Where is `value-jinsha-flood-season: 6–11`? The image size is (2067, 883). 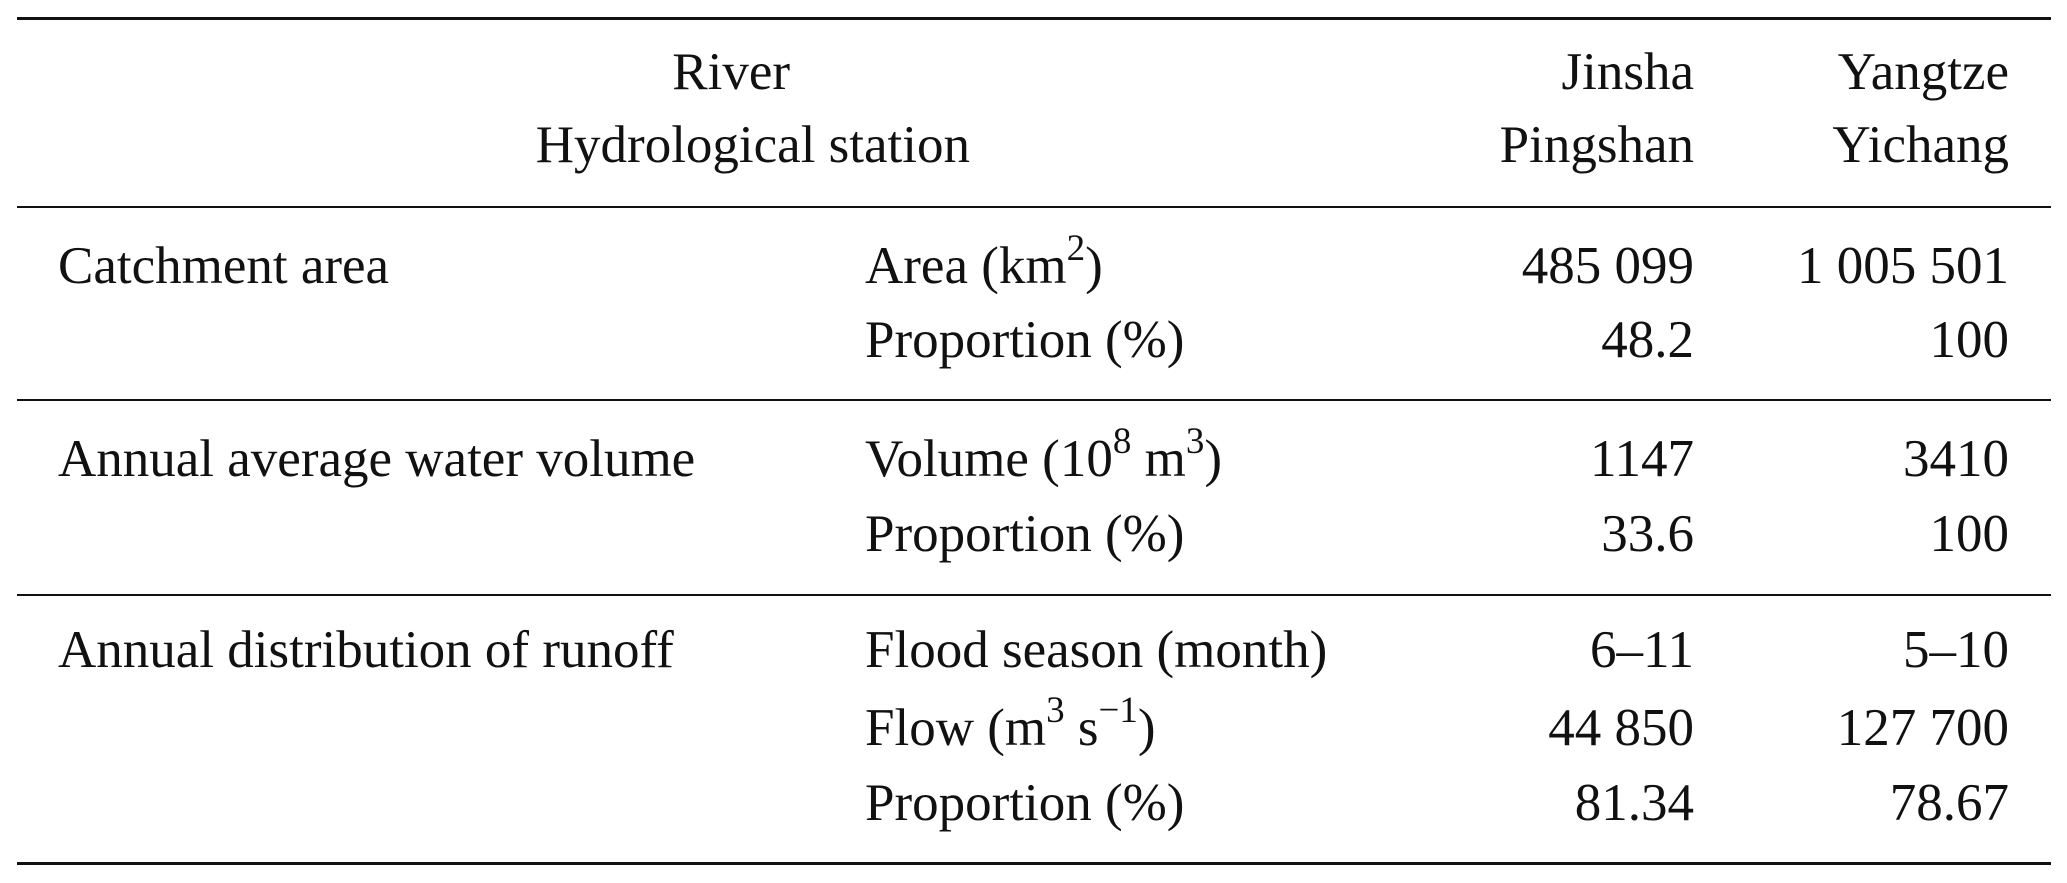 value-jinsha-flood-season: 6–11 is located at coordinates (1641, 650).